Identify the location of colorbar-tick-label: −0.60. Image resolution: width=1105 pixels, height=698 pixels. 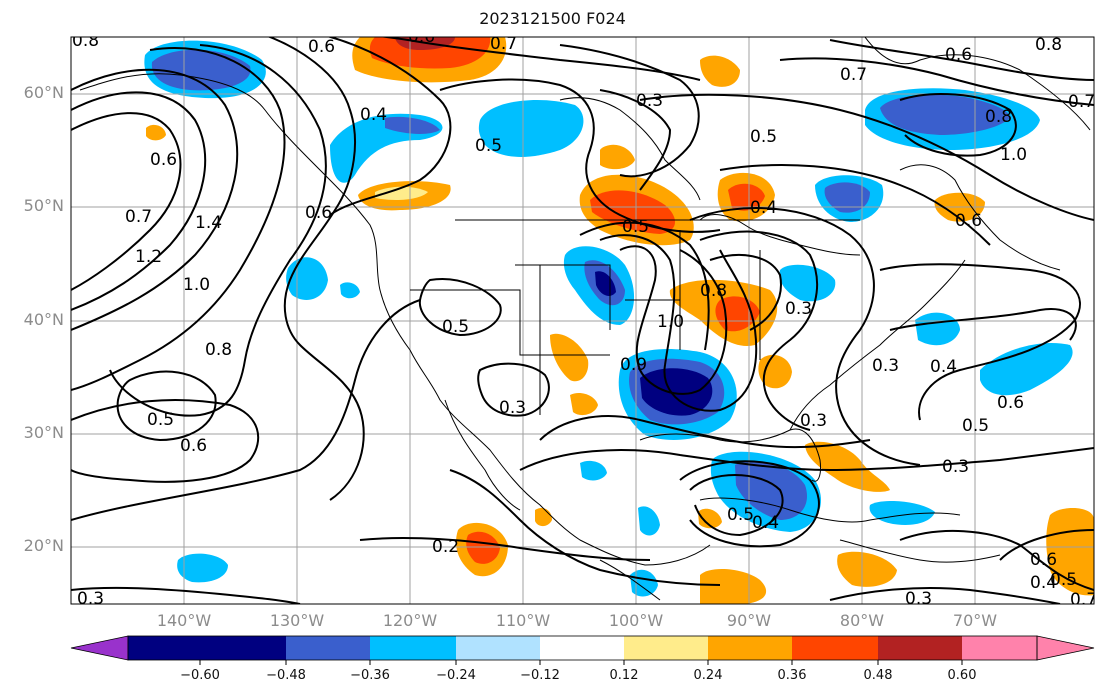
(200, 675).